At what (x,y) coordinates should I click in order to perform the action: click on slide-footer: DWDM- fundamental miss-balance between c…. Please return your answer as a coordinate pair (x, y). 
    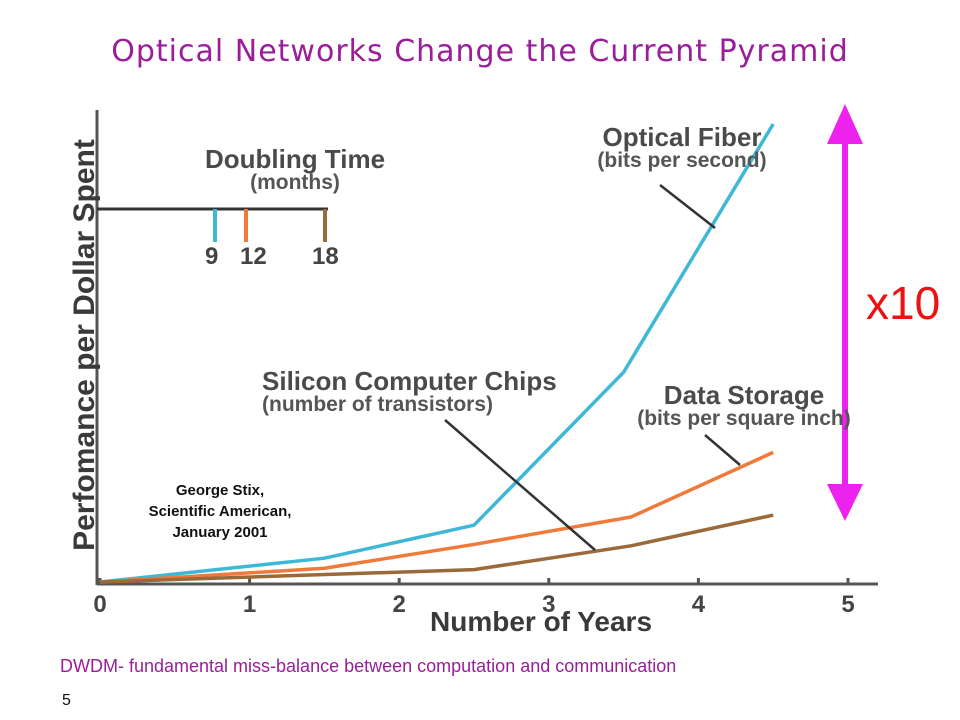
    Looking at the image, I should click on (368, 666).